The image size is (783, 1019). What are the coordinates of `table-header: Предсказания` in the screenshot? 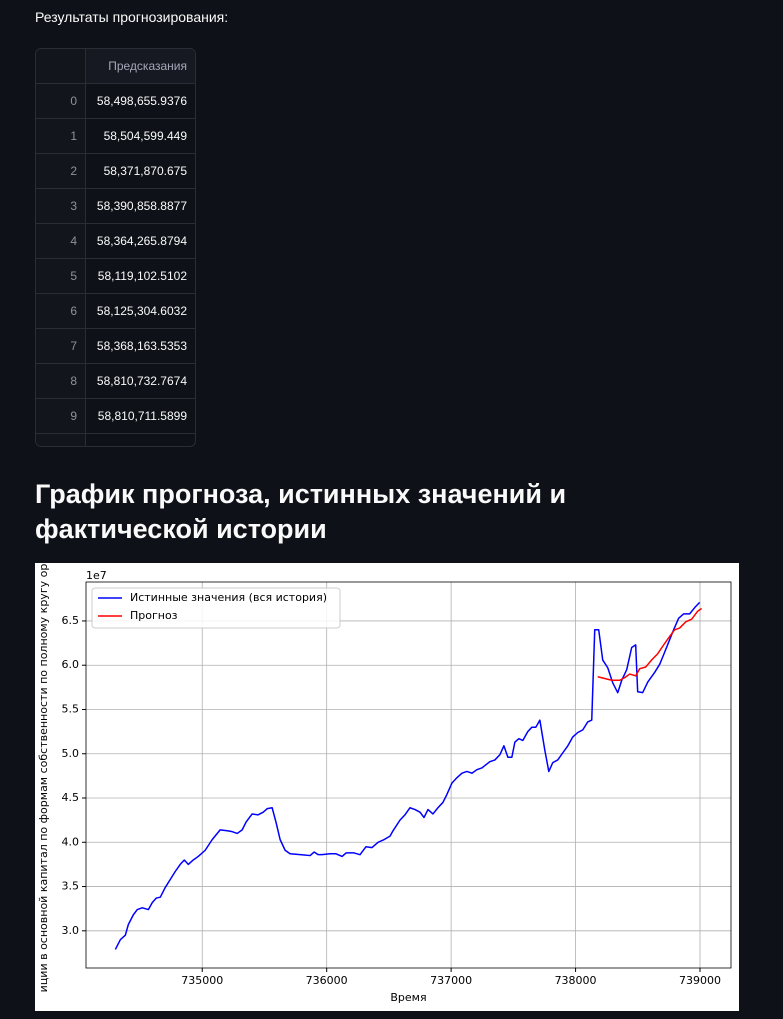 It's located at (115, 66).